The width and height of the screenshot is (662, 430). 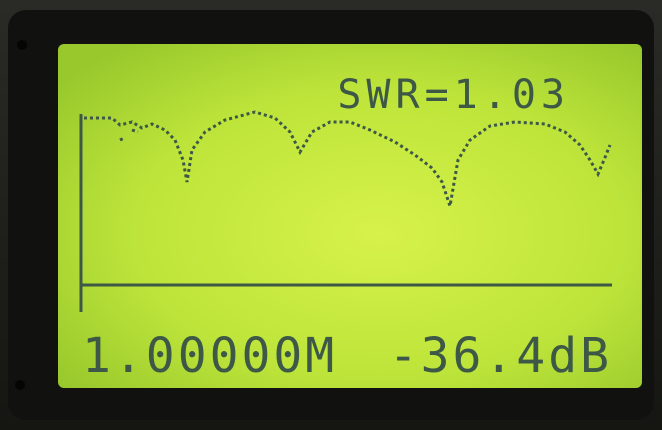 What do you see at coordinates (453, 95) in the screenshot?
I see `swr-readout: SWR=1.03` at bounding box center [453, 95].